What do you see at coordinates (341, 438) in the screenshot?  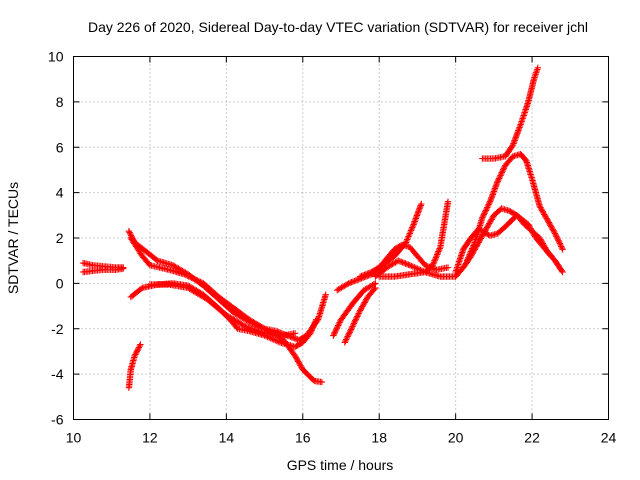 I see `x-tick-labels: 10 12 14 16 18 20 22 24` at bounding box center [341, 438].